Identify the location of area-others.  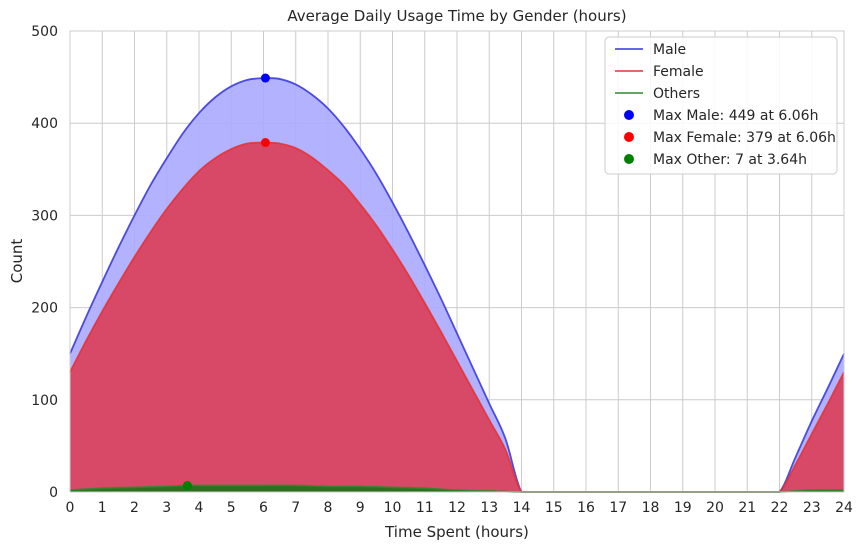
(457, 488).